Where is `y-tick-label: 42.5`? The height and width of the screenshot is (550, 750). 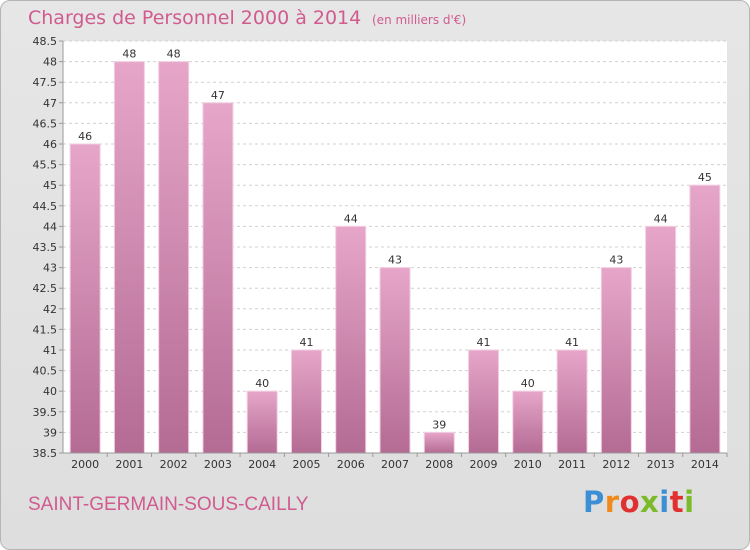 y-tick-label: 42.5 is located at coordinates (45, 288).